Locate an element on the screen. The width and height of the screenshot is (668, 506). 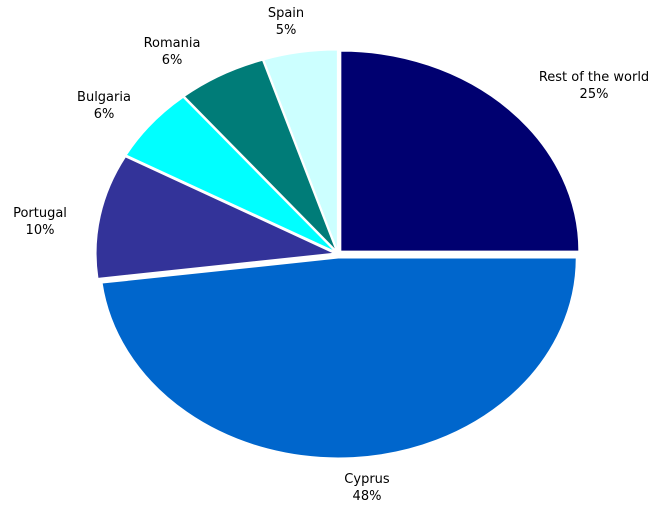
slice-value-portugal: 10% is located at coordinates (40, 230).